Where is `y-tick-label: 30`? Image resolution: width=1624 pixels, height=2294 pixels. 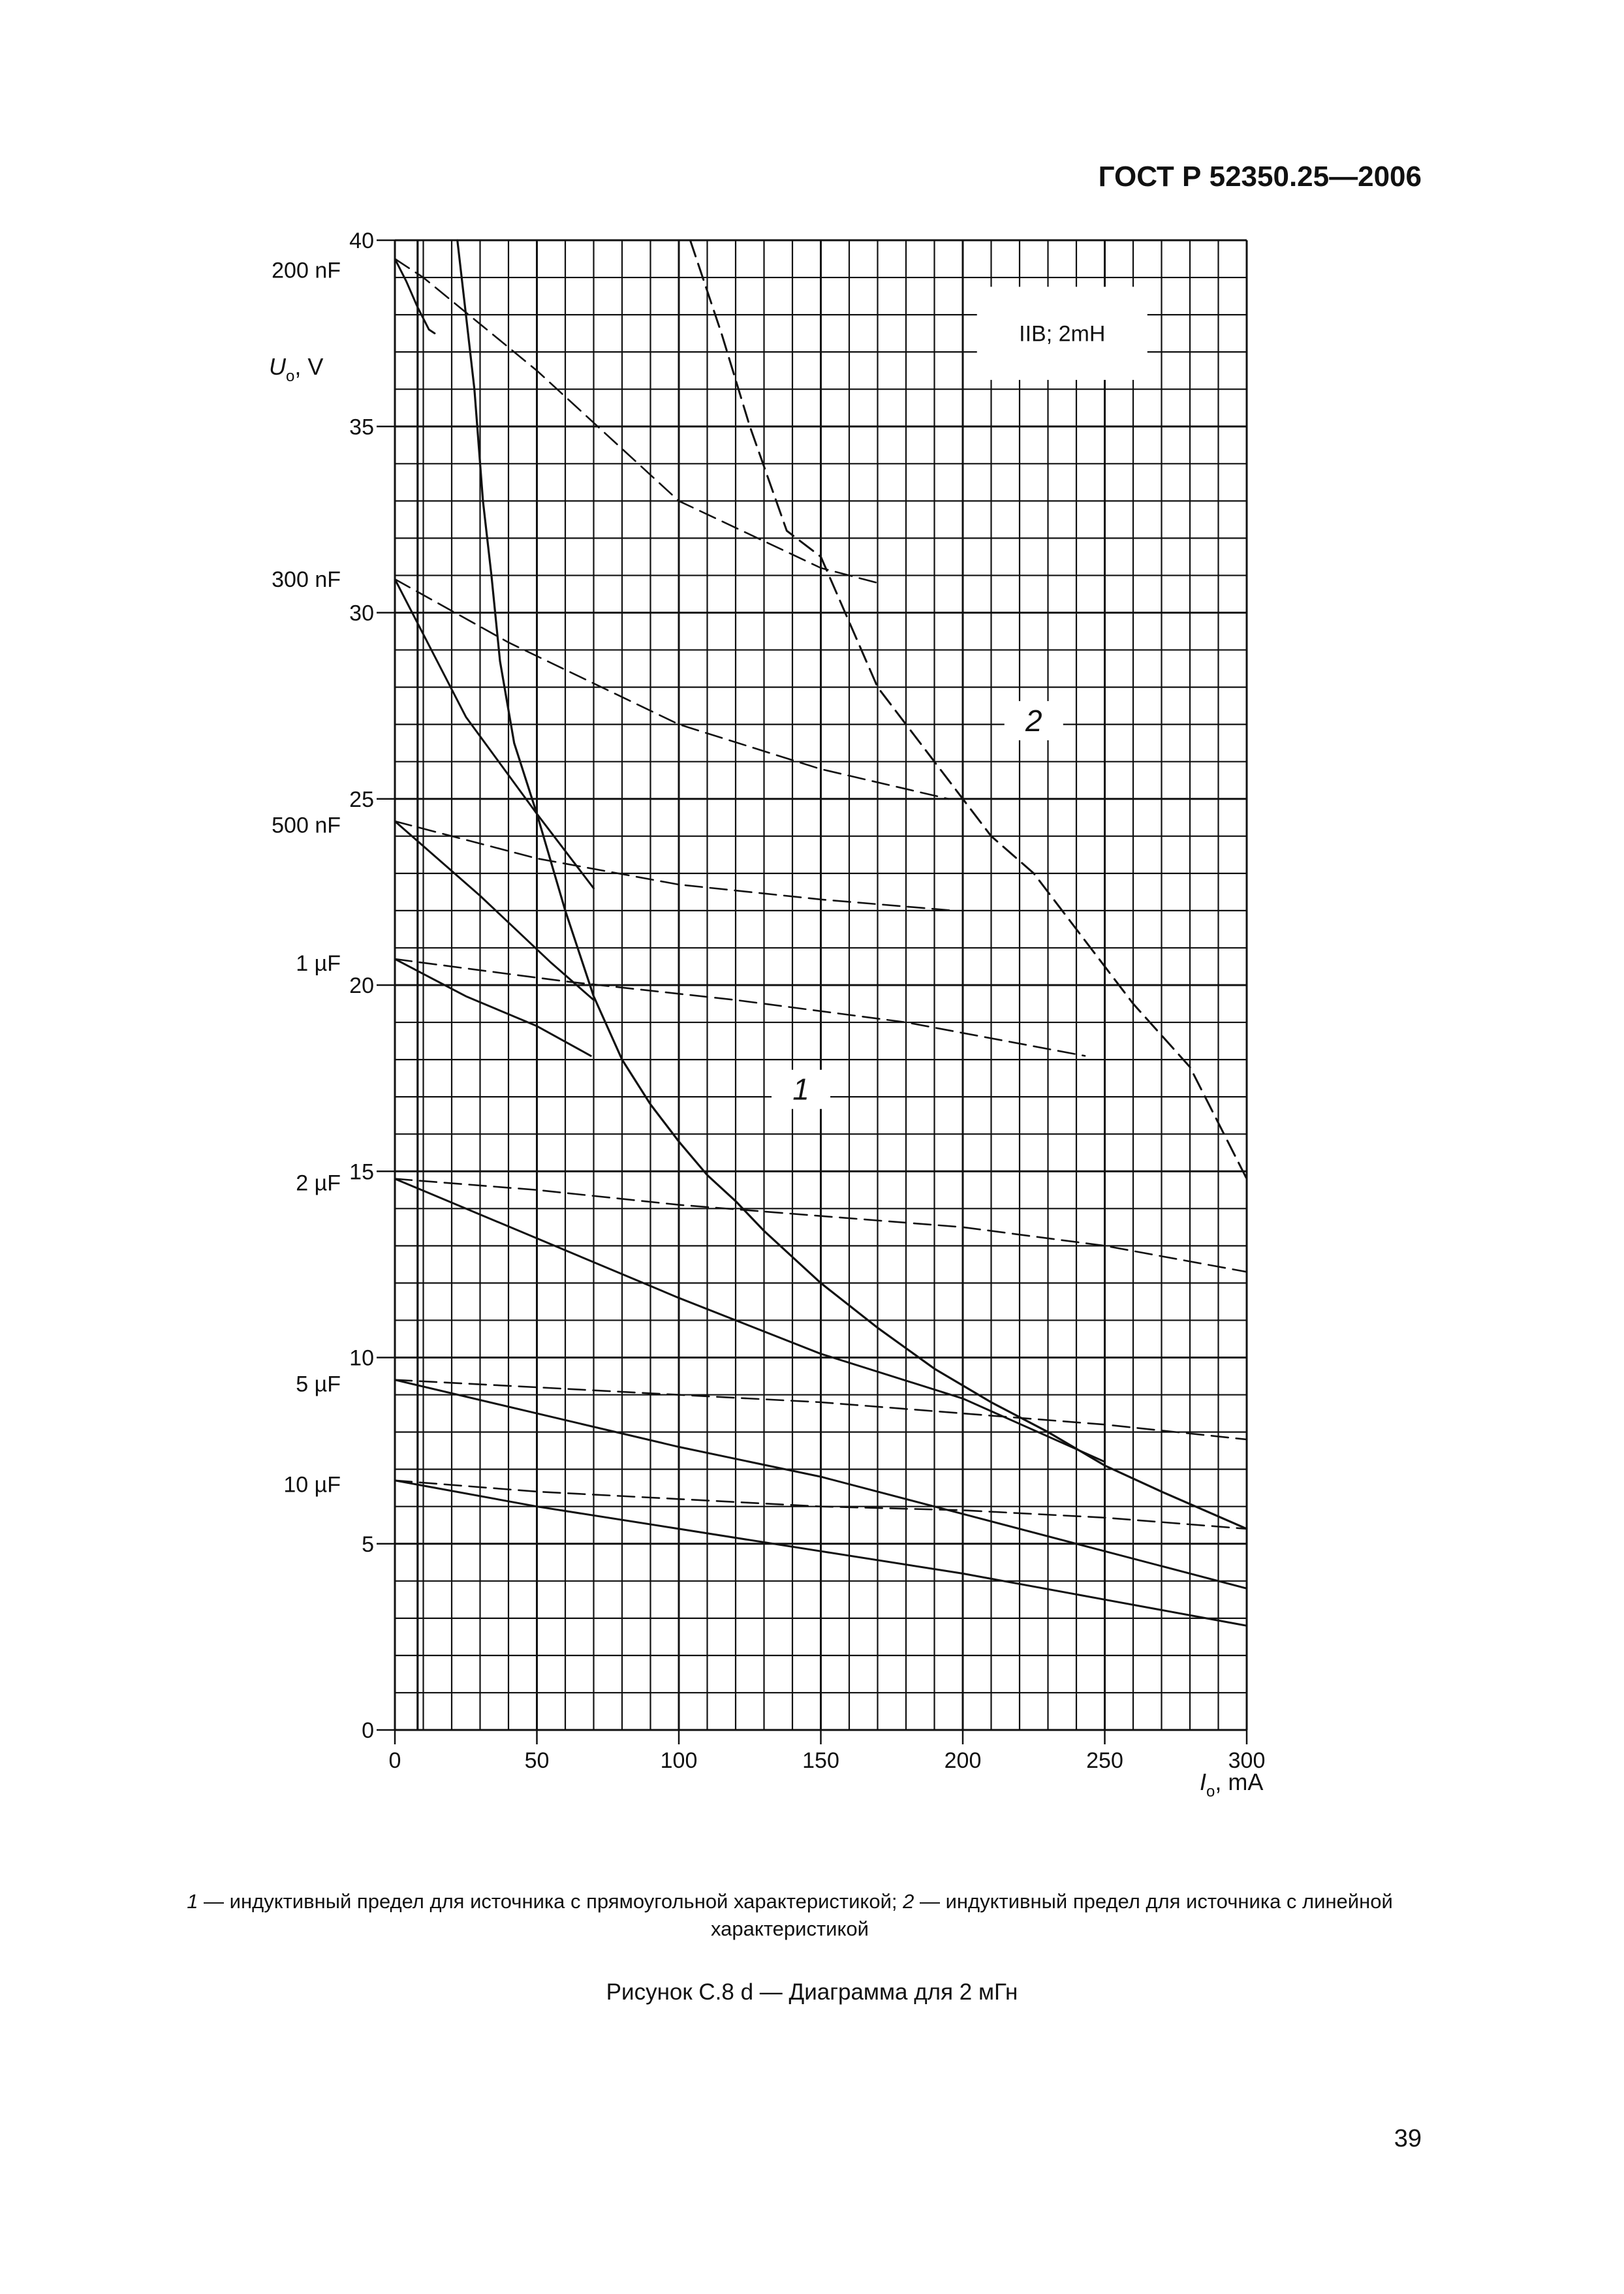
y-tick-label: 30 is located at coordinates (361, 613).